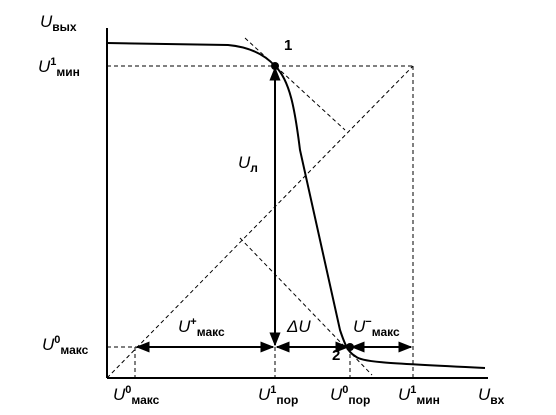 This screenshot has height=415, width=556. I want to click on x-u0-por-label: U0пор, so click(350, 395).